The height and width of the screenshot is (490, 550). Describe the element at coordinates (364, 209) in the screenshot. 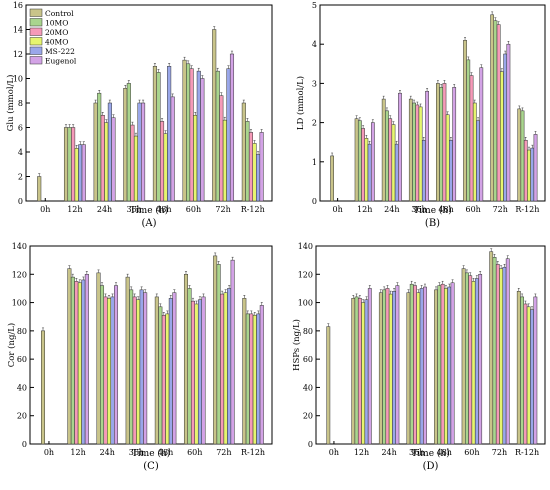

I see `x-tick-label: 12h` at that location.